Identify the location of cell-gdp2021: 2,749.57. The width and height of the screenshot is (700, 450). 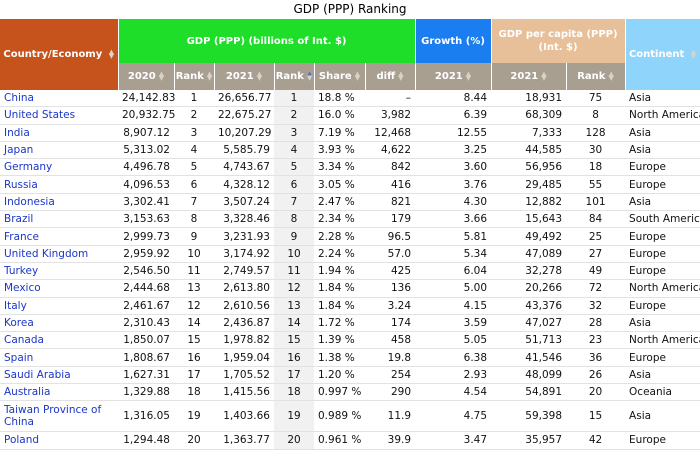
(244, 271).